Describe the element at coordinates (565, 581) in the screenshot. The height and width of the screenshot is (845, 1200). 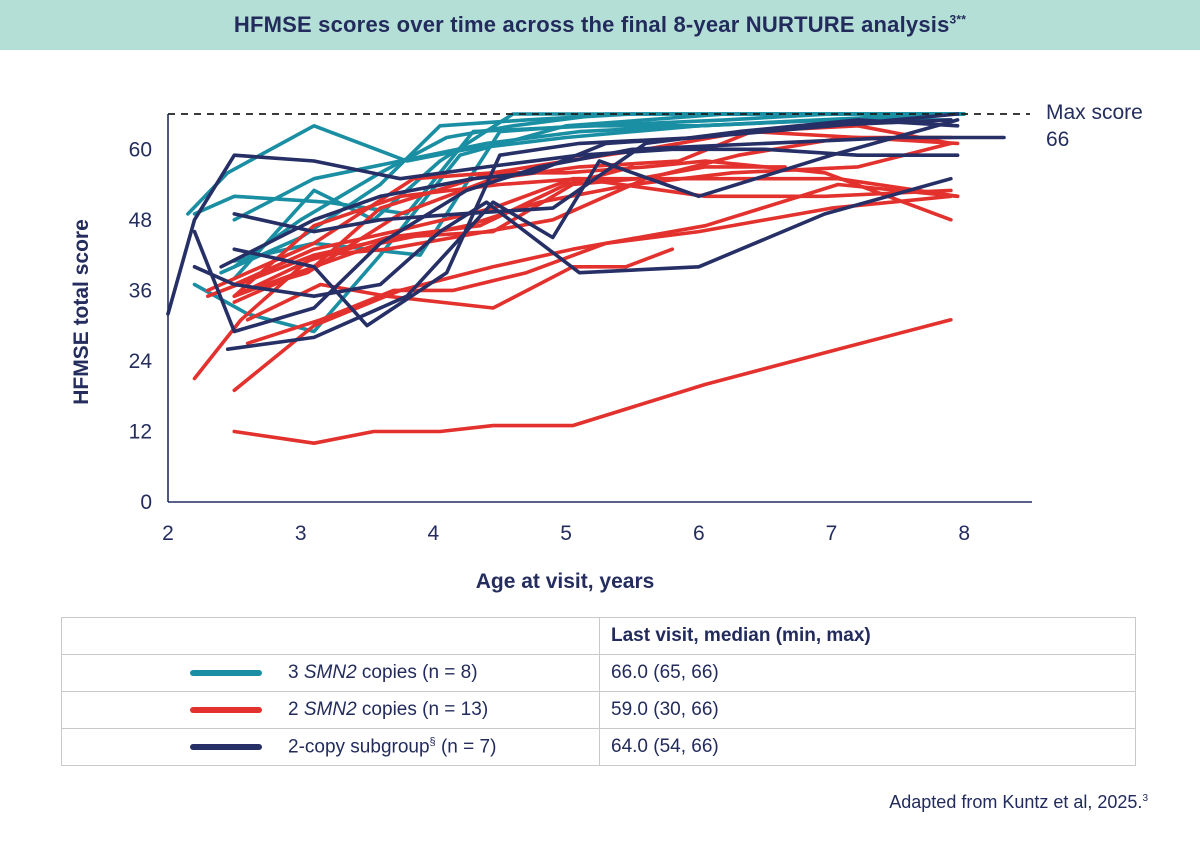
I see `x-axis-label: Age at visit, years` at that location.